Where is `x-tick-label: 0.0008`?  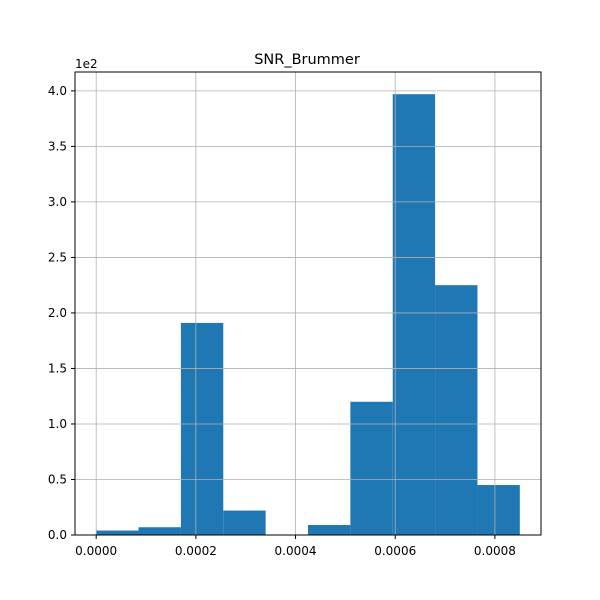 x-tick-label: 0.0008 is located at coordinates (495, 551).